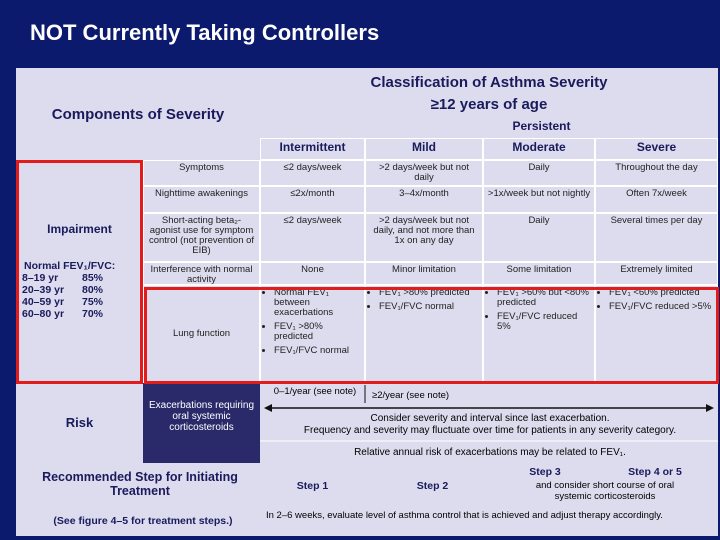 This screenshot has width=720, height=540. What do you see at coordinates (138, 114) in the screenshot?
I see `components-label: Components of Severity` at bounding box center [138, 114].